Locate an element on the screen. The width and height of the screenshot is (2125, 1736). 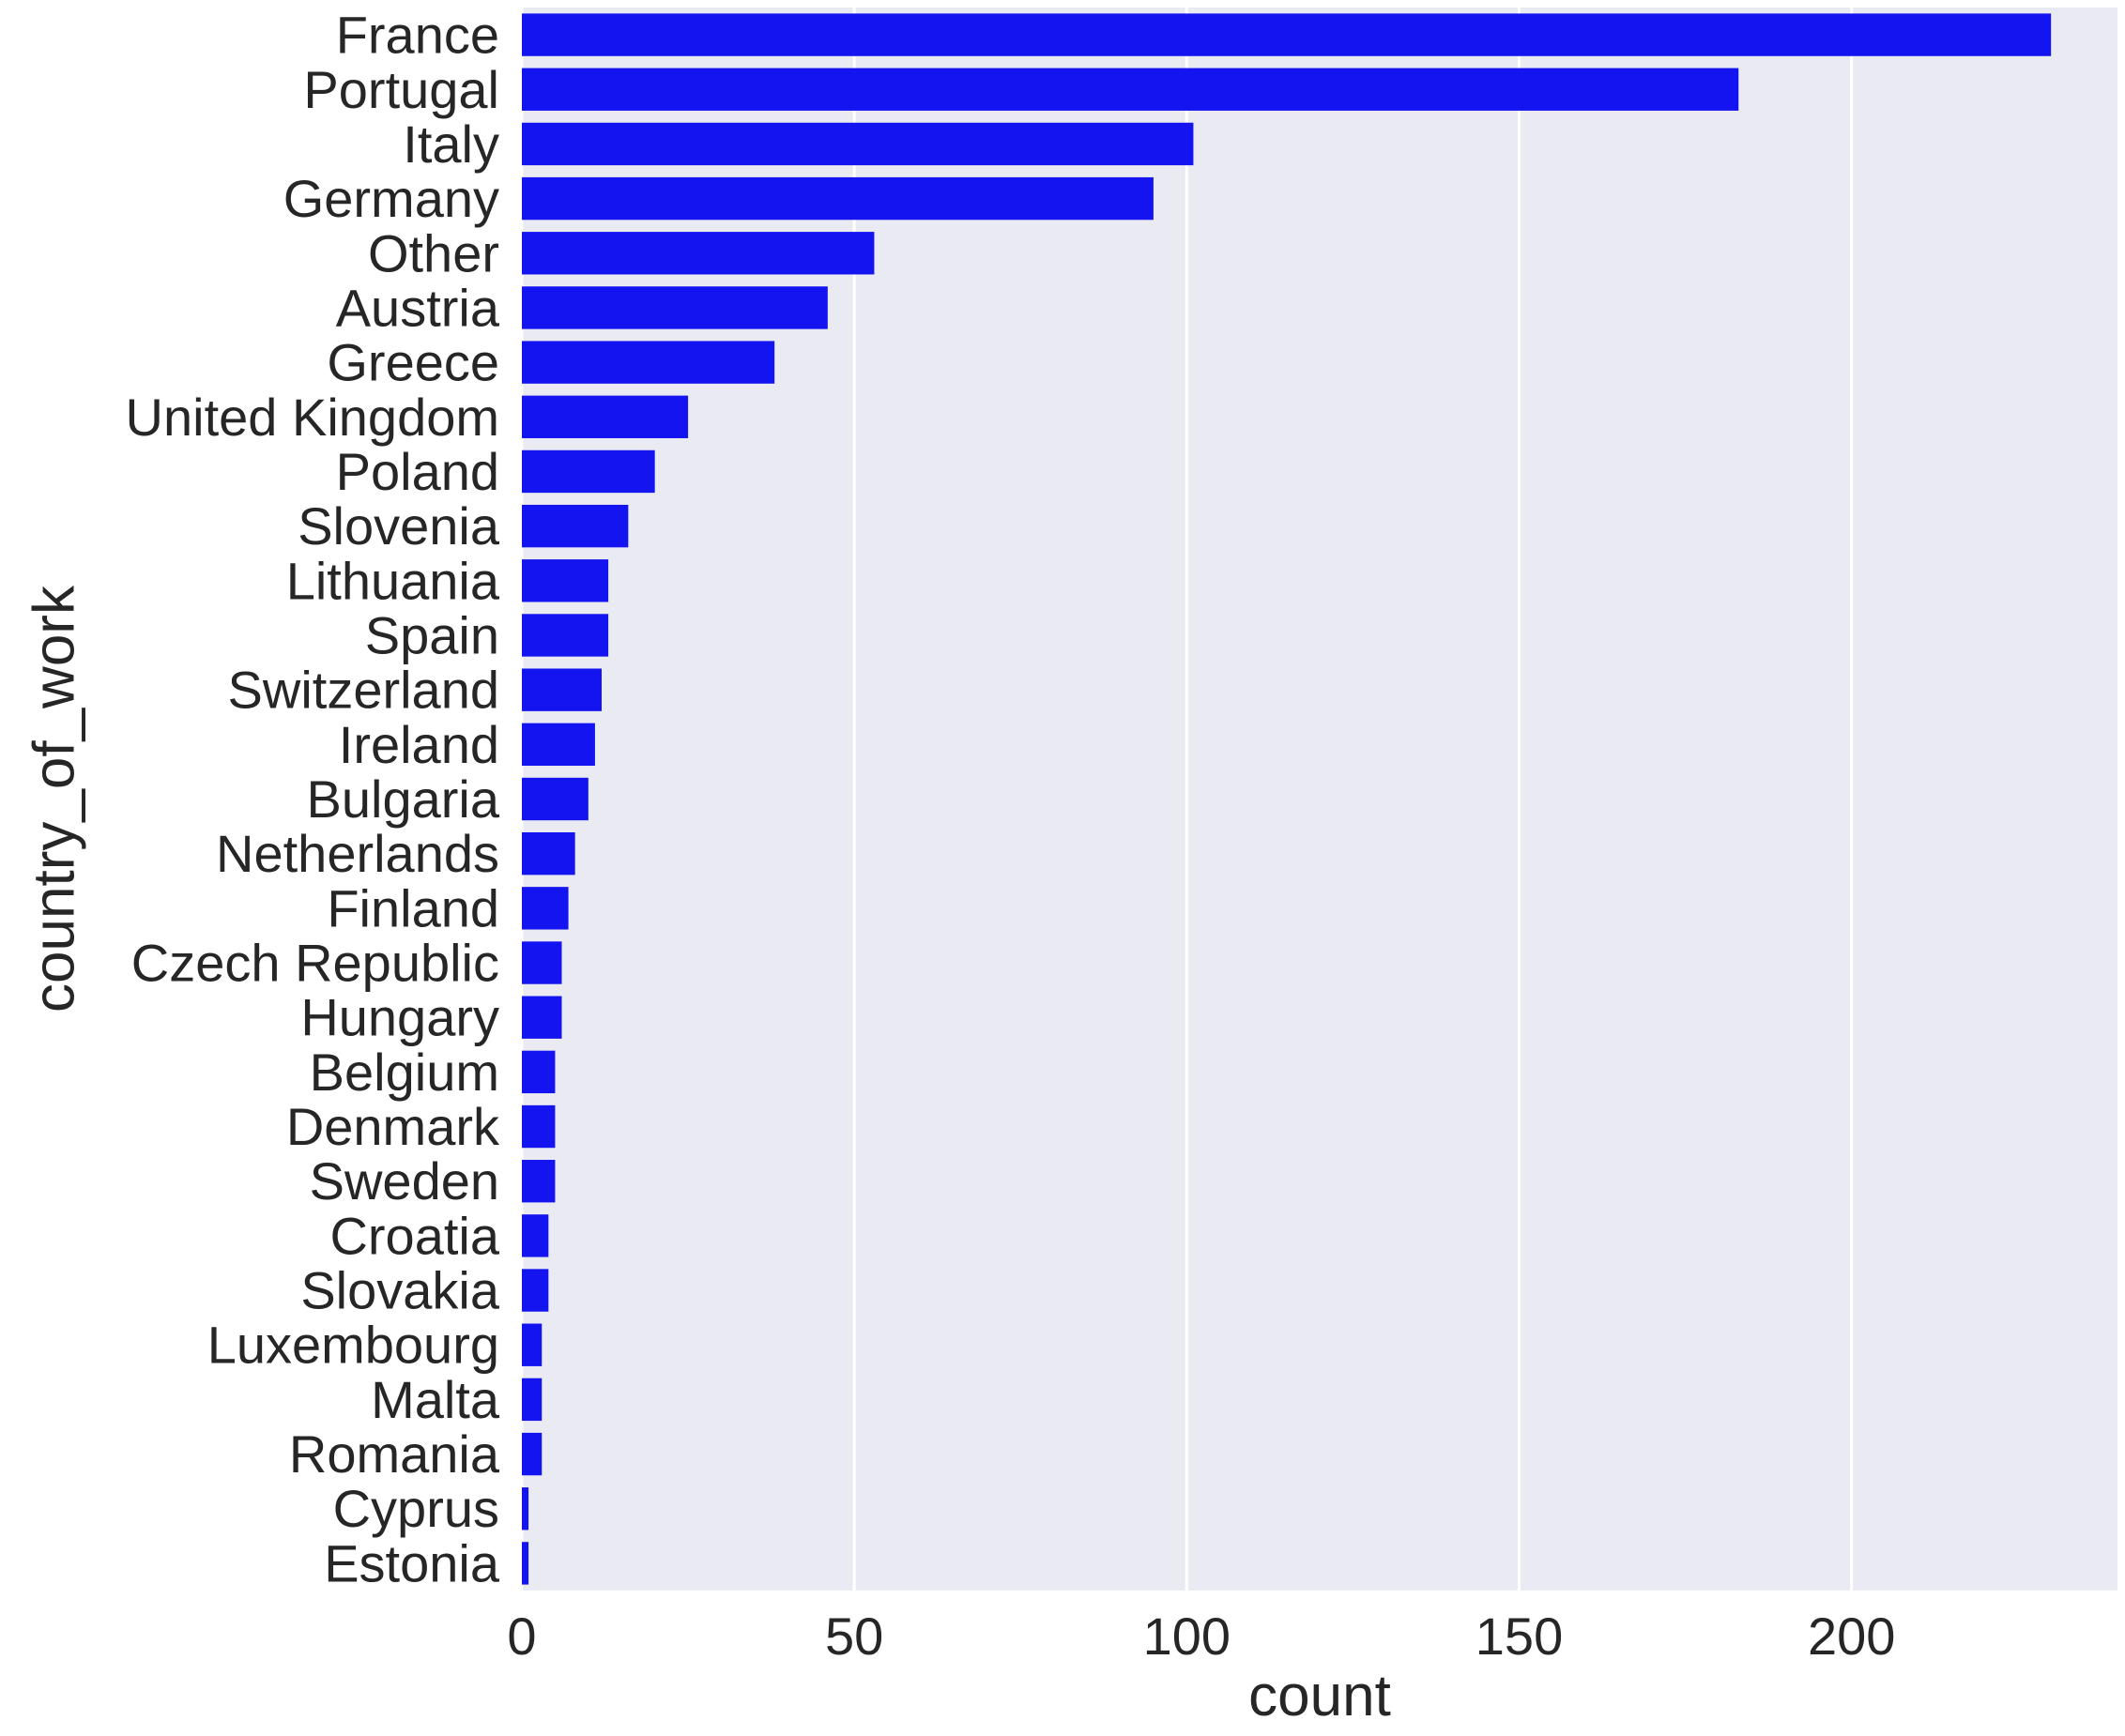
y-tick-label: United Kingdom is located at coordinates (312, 417).